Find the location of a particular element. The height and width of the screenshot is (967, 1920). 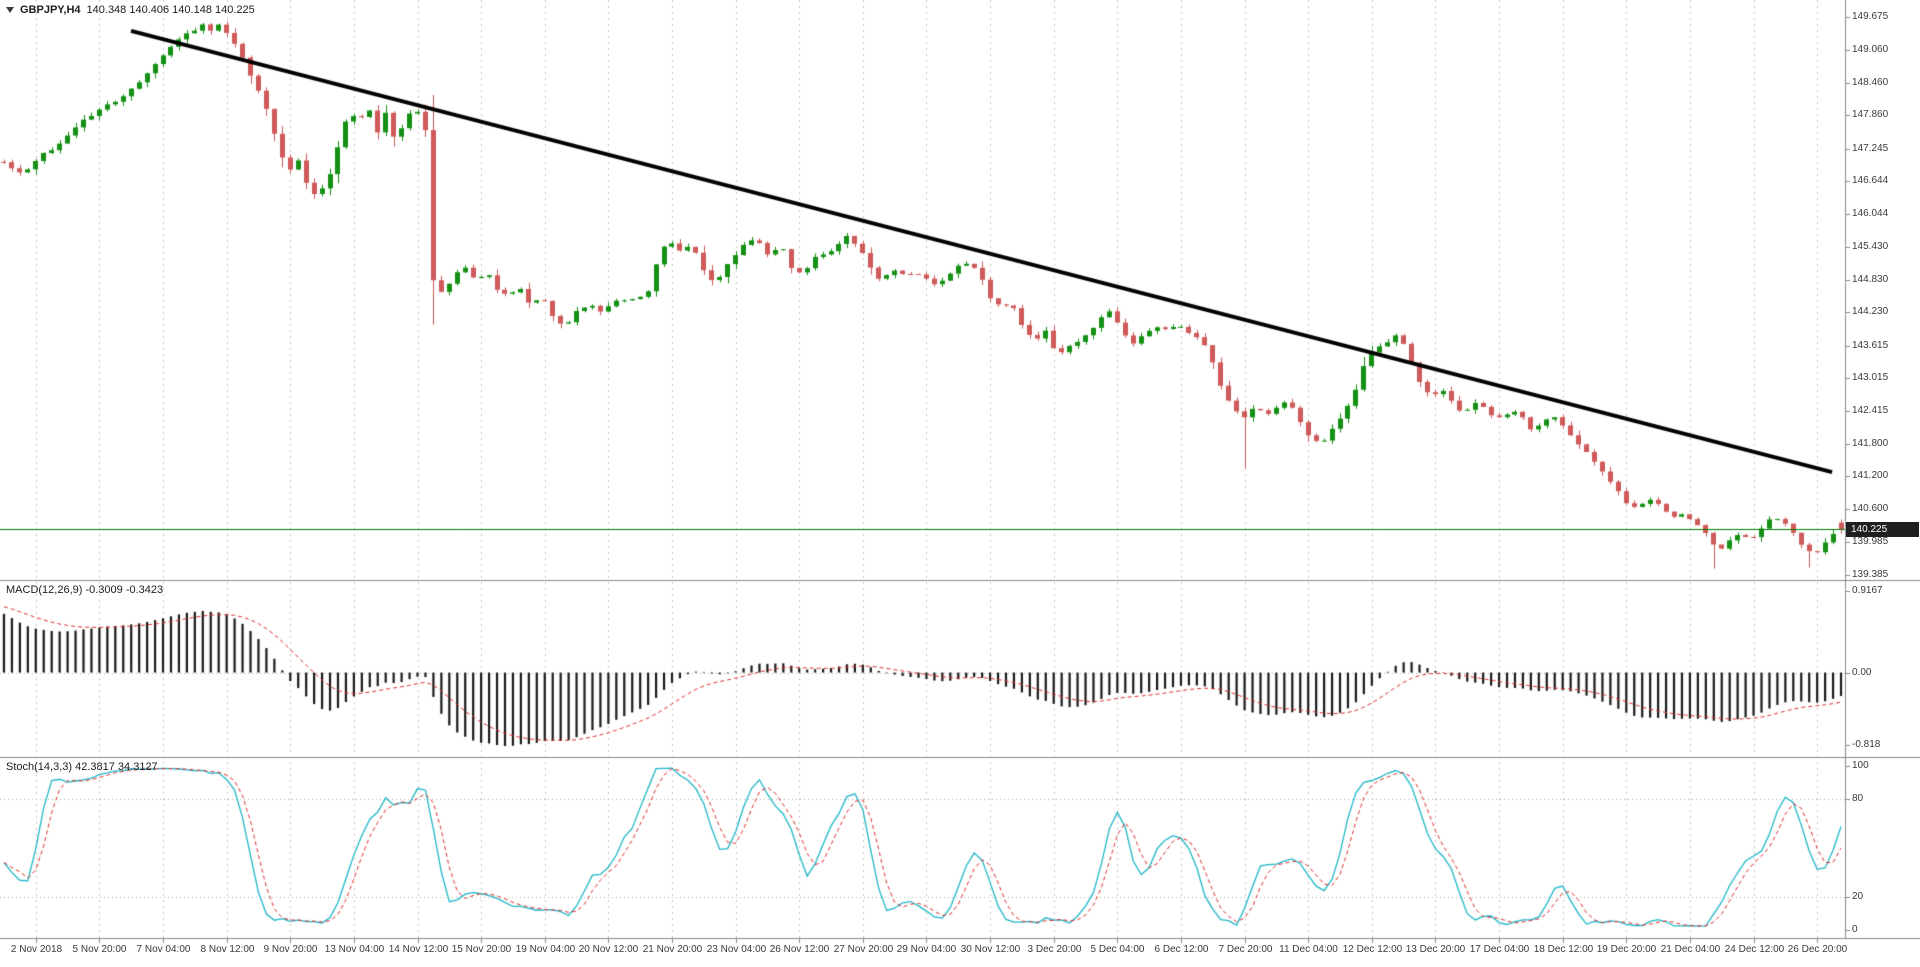

time-axis-label: 27 Nov 20:00 is located at coordinates (863, 949).